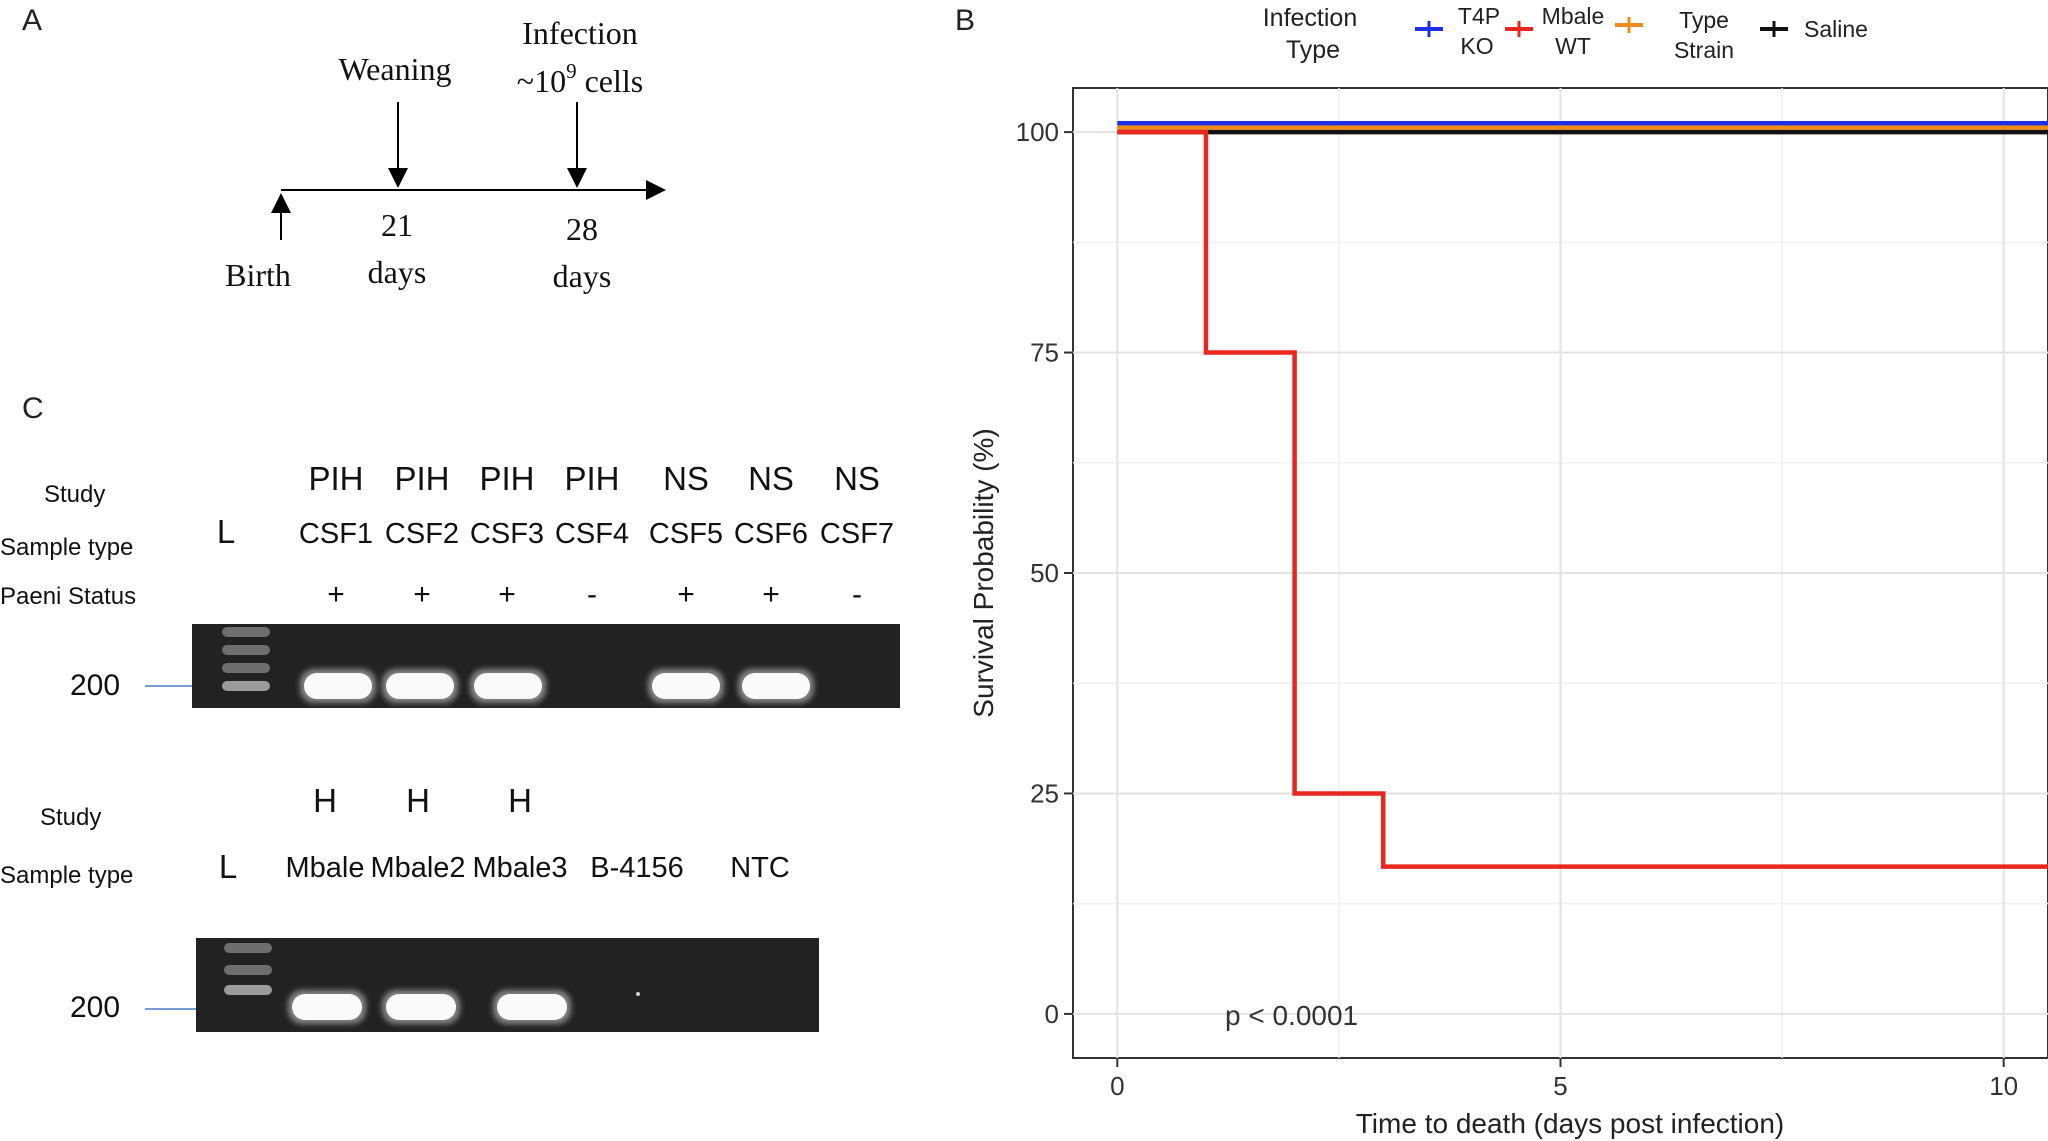  I want to click on gel2-lane-headers: H Mbale H Mbale2 H Mbale3 B-4156 NTC, so click(538, 833).